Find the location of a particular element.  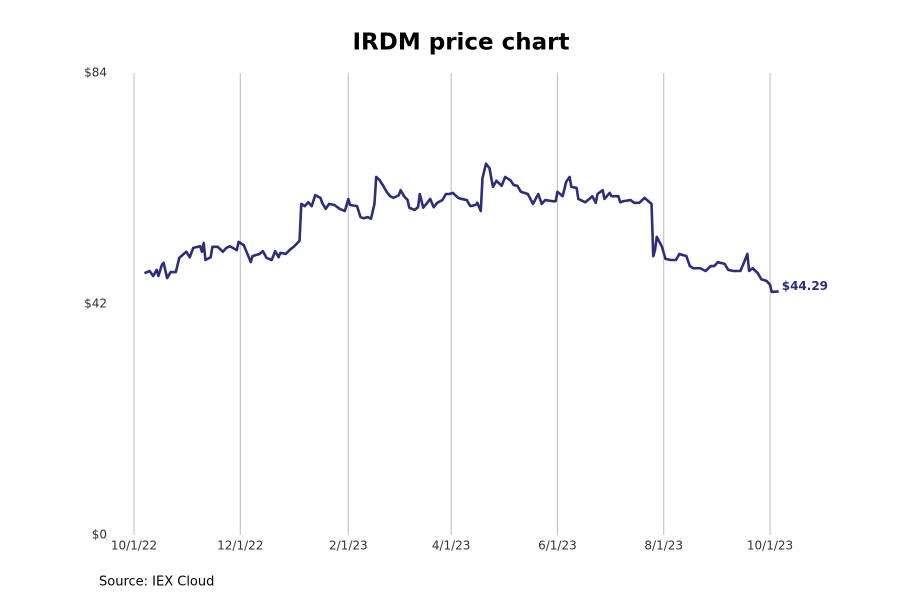

y-tick-label: $84 is located at coordinates (95, 73).